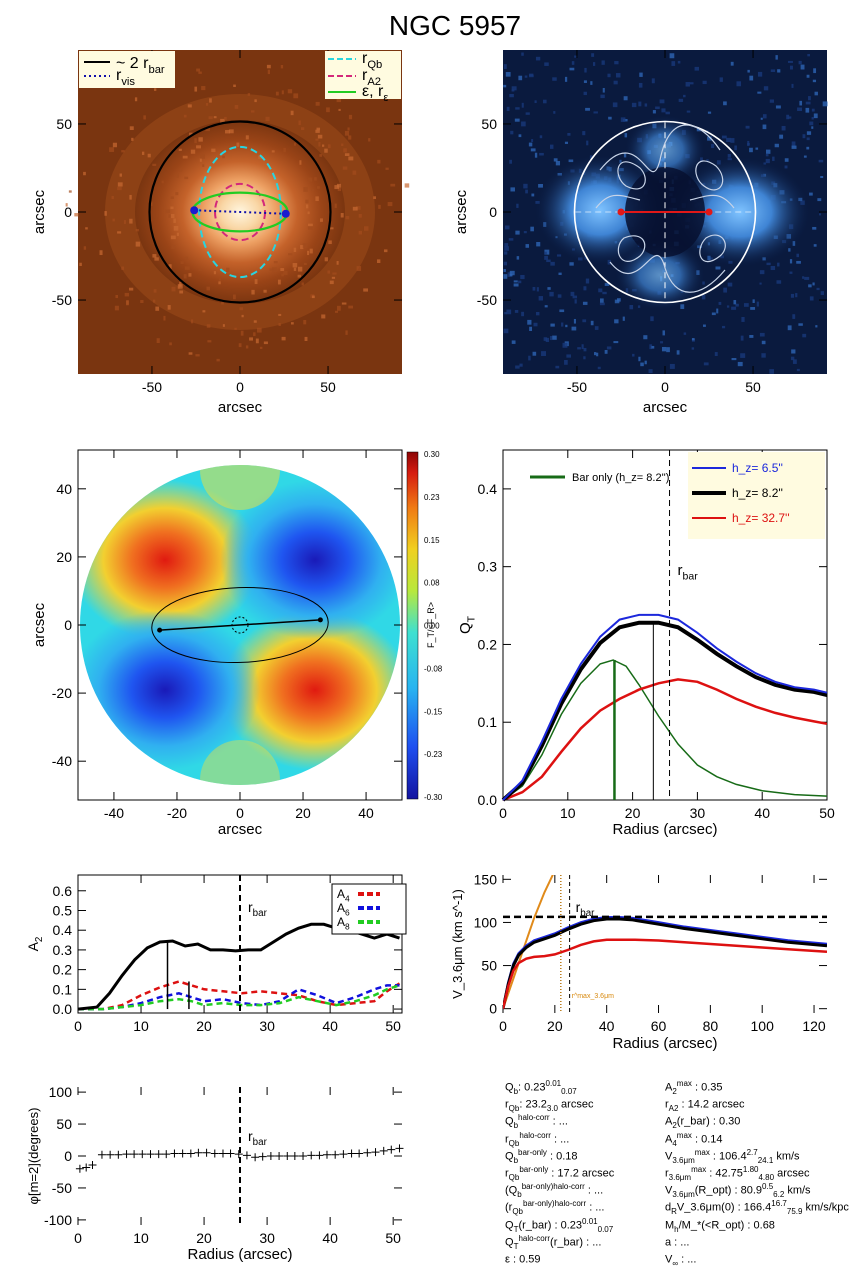  I want to click on parameter-value: : 0.14, so click(707, 1139).